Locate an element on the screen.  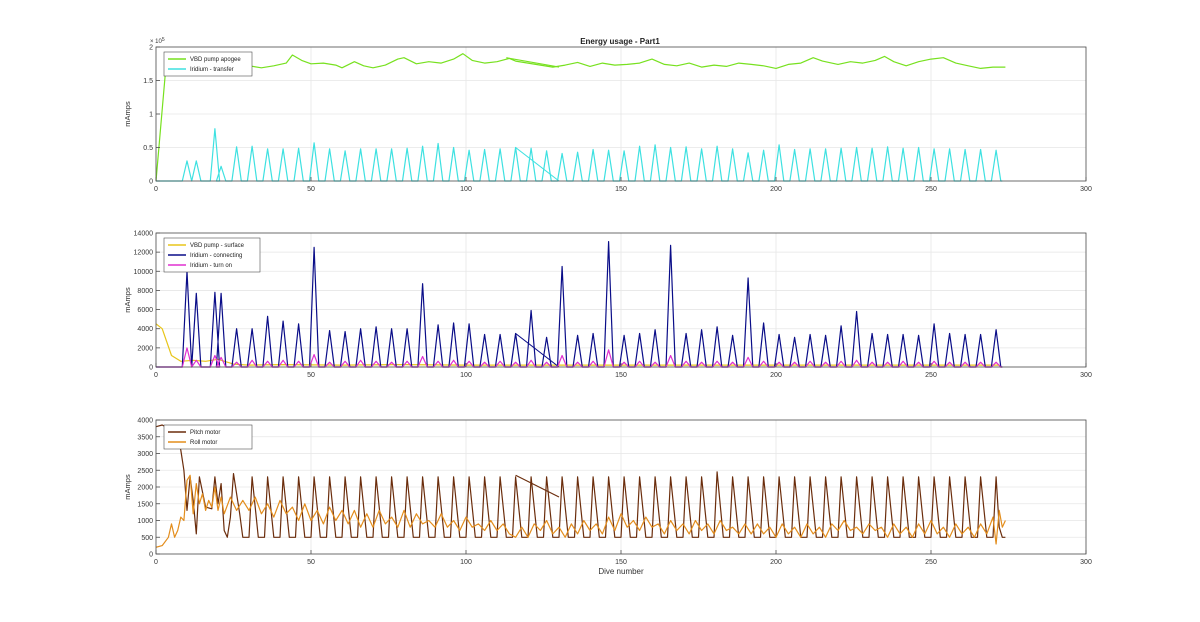
legend-entry: Iridium - connecting is located at coordinates (216, 256).